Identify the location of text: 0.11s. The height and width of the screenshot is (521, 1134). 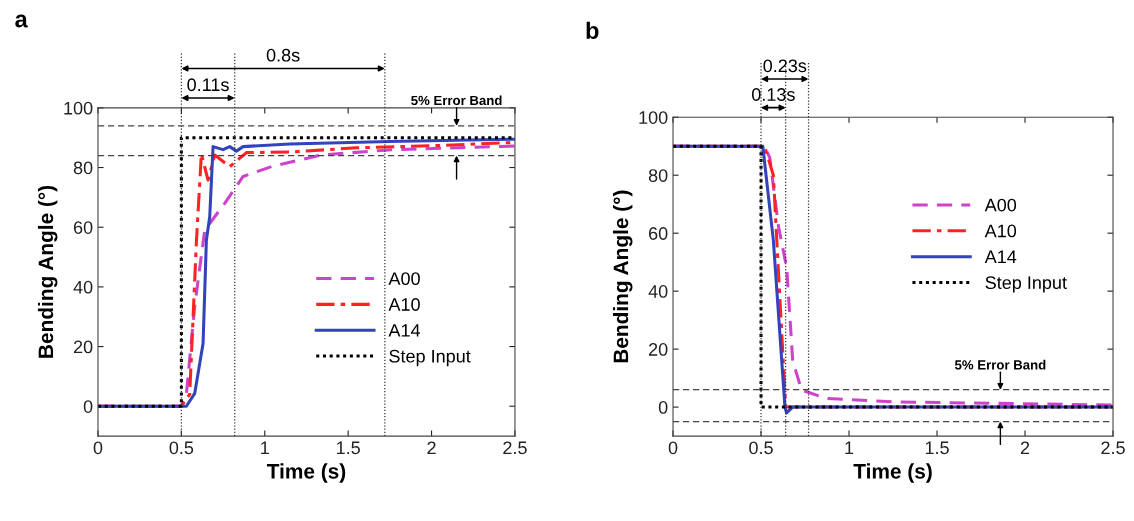
(208, 85).